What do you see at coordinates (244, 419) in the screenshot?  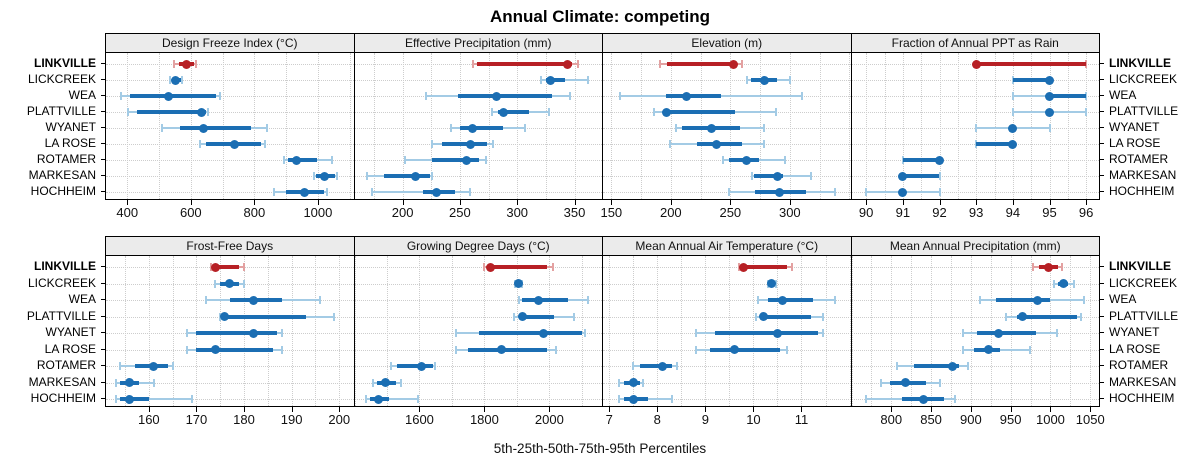 I see `x-tick-label: 180` at bounding box center [244, 419].